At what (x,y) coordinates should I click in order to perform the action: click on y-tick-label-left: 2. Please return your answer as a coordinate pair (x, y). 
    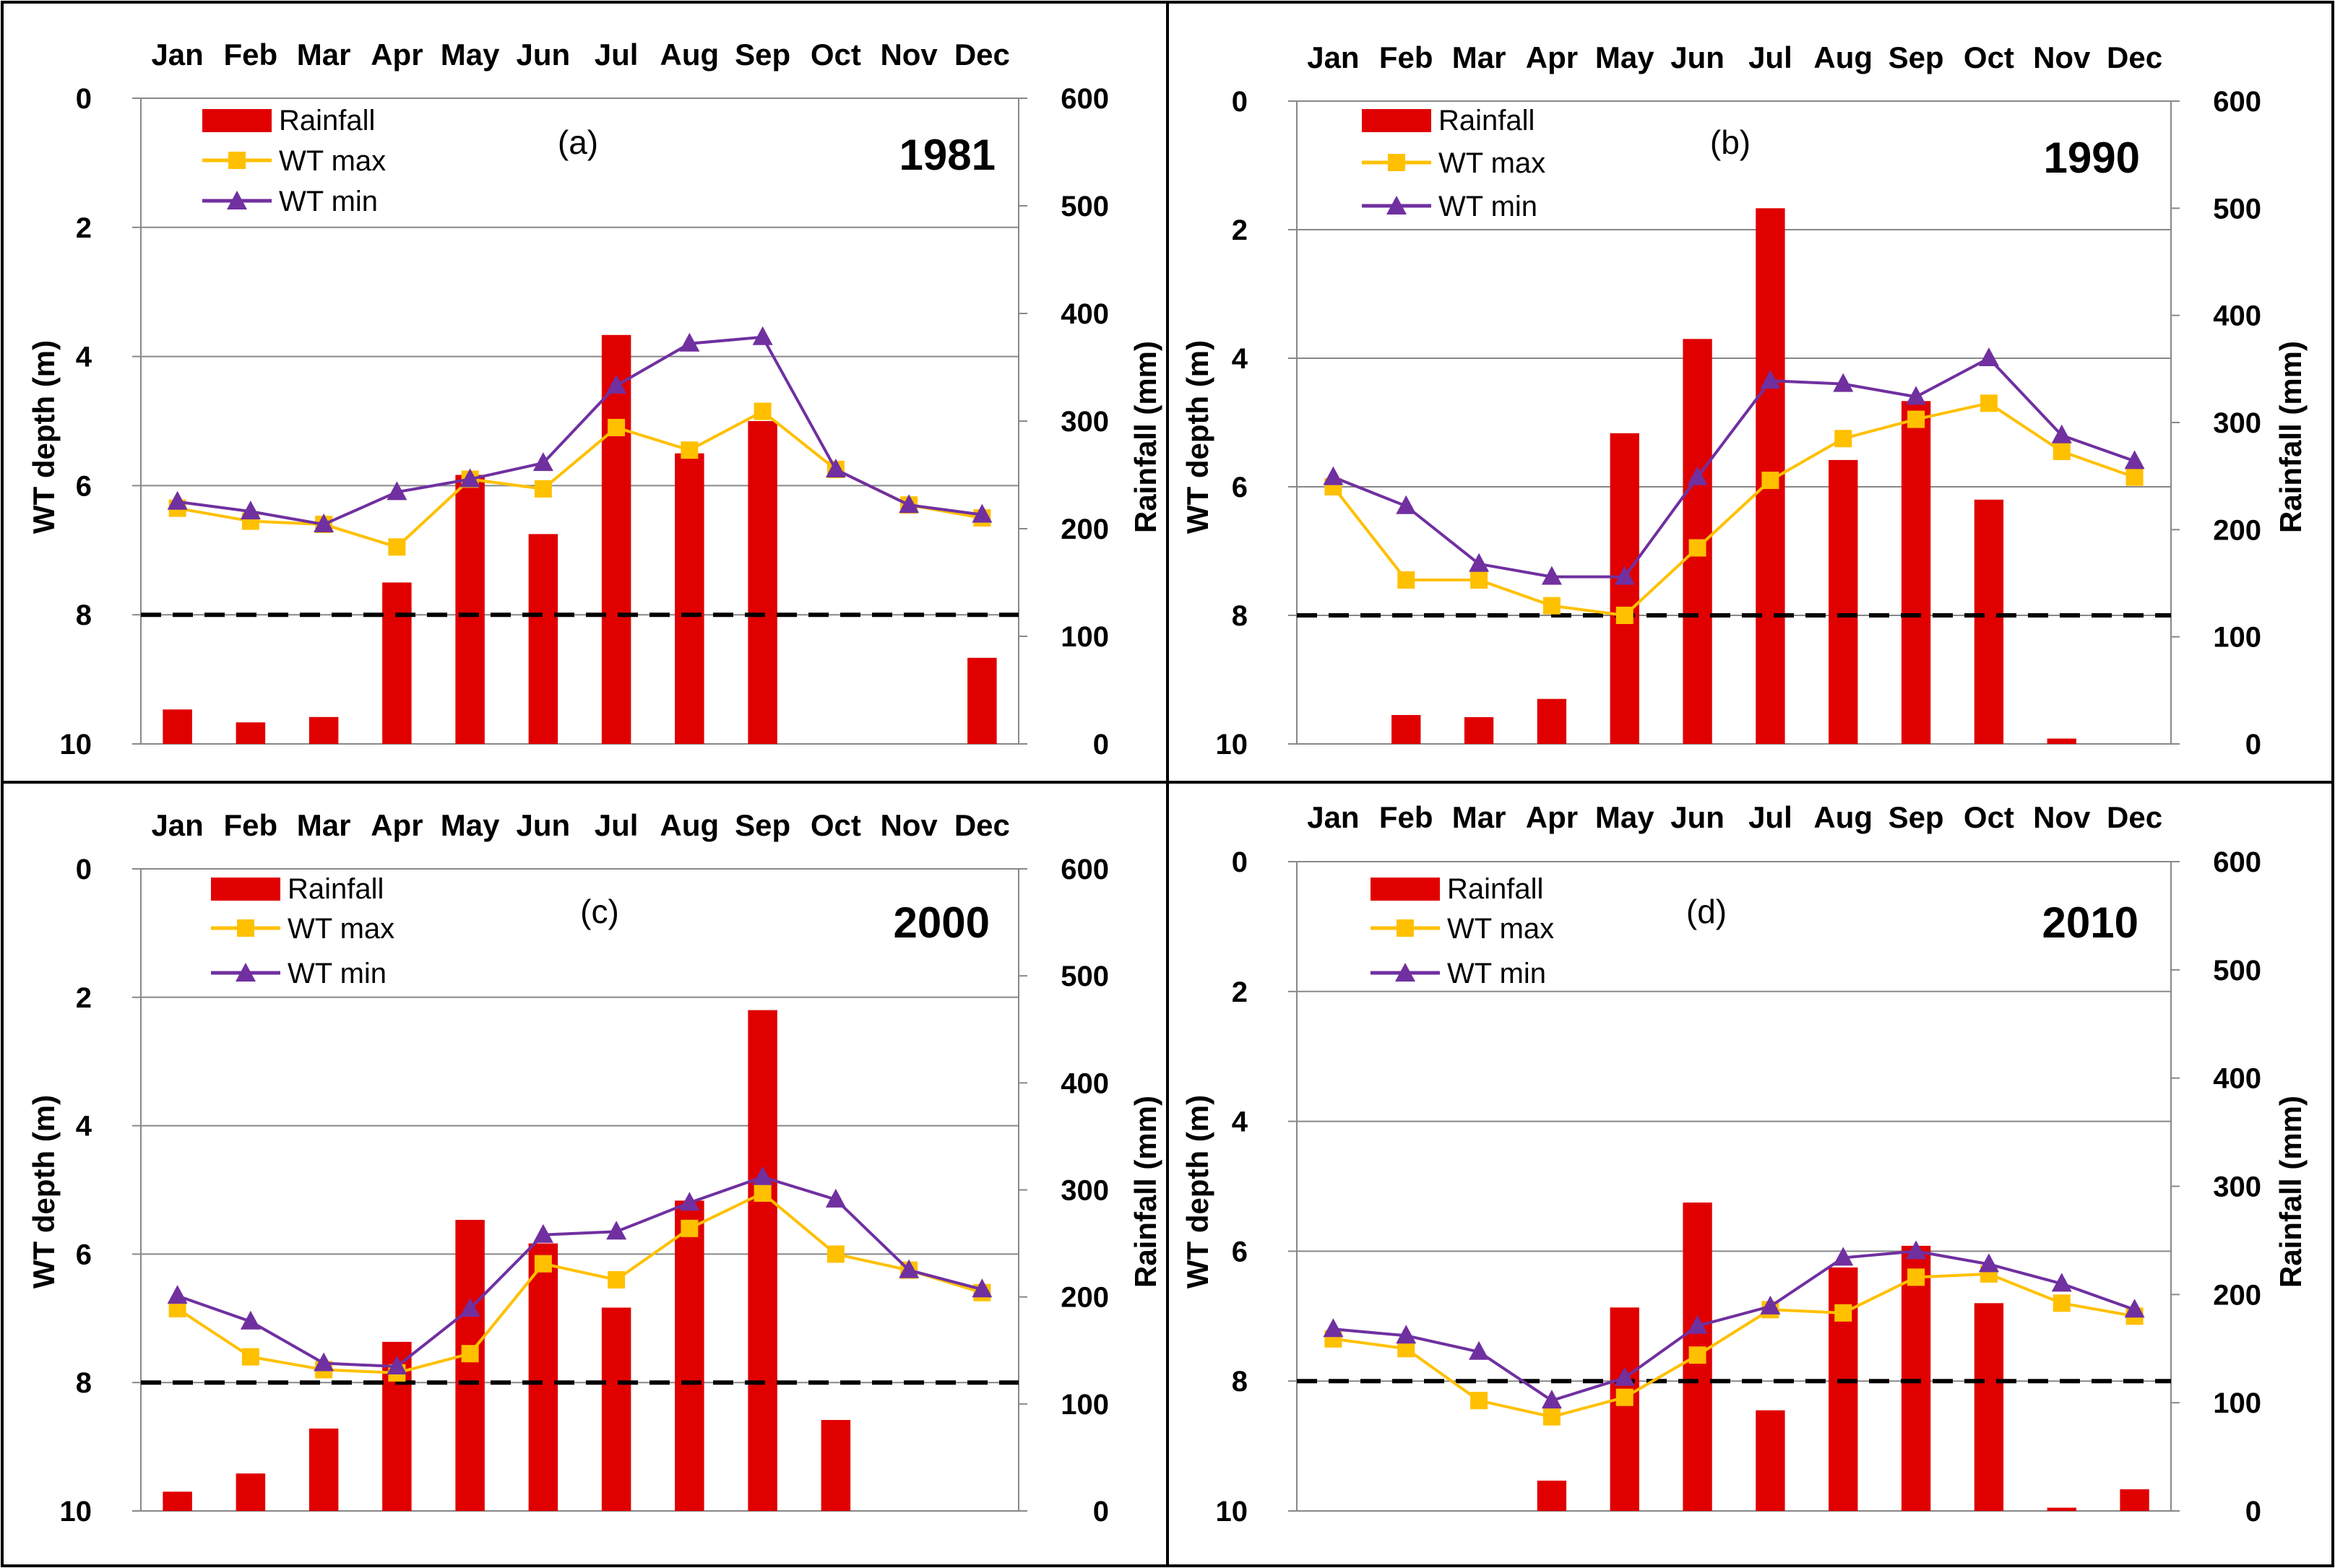
    Looking at the image, I should click on (84, 228).